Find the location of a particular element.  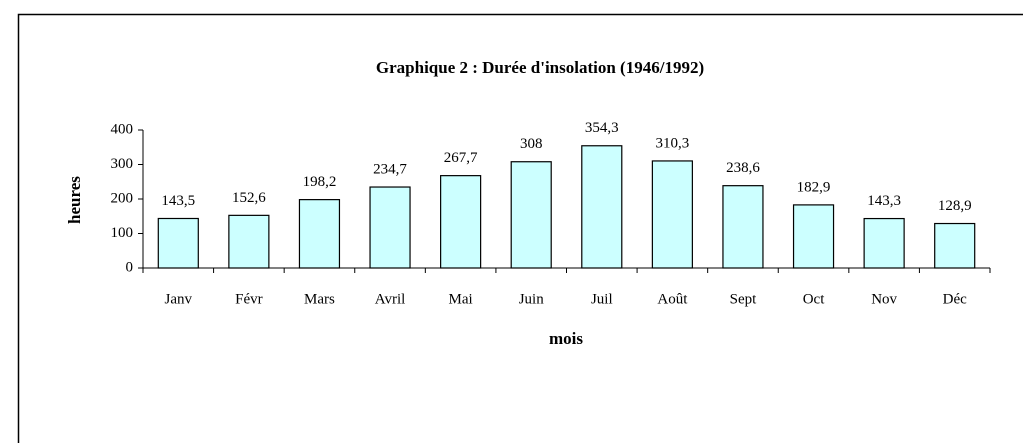

value-label: 308 is located at coordinates (531, 144).